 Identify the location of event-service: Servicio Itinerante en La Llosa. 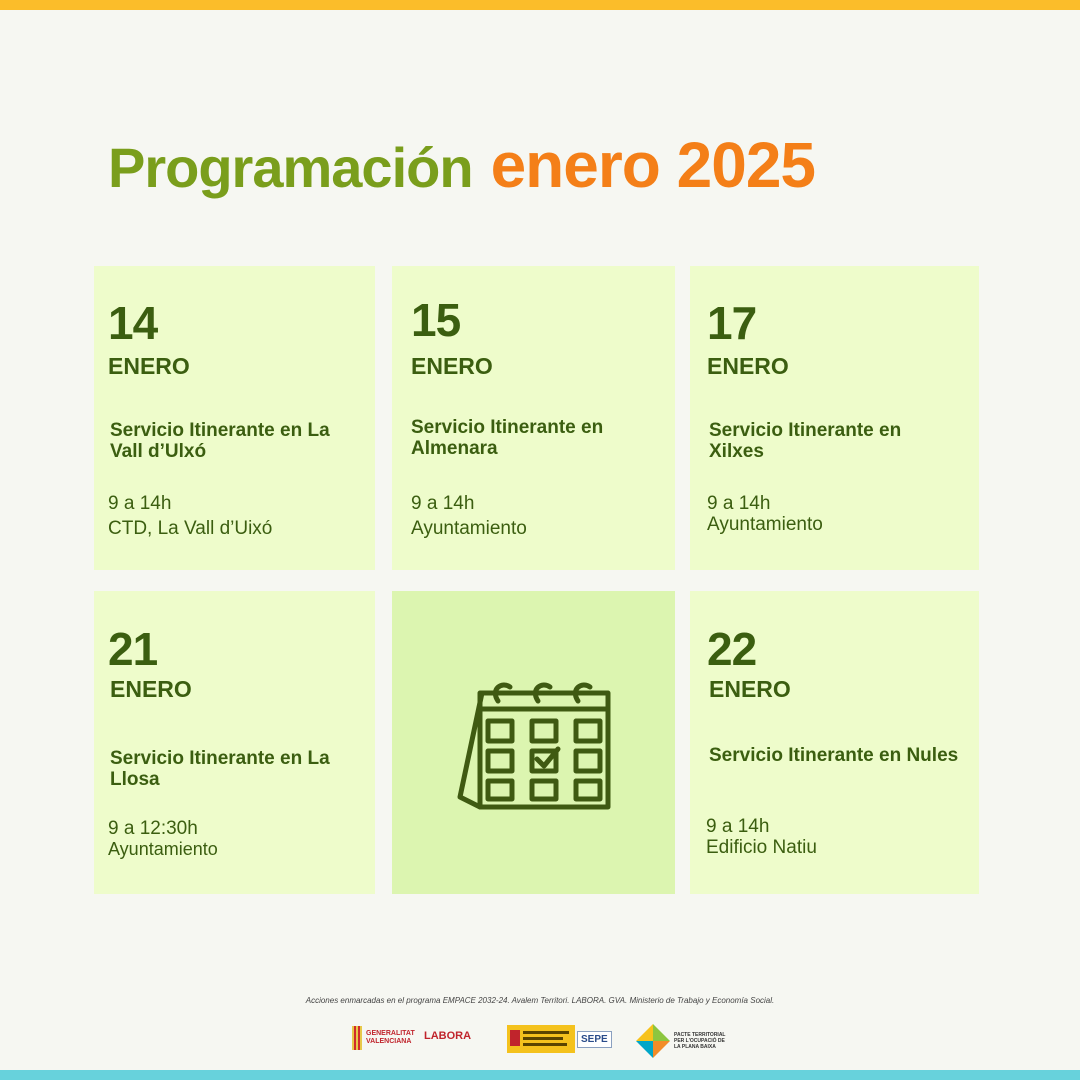
(220, 769).